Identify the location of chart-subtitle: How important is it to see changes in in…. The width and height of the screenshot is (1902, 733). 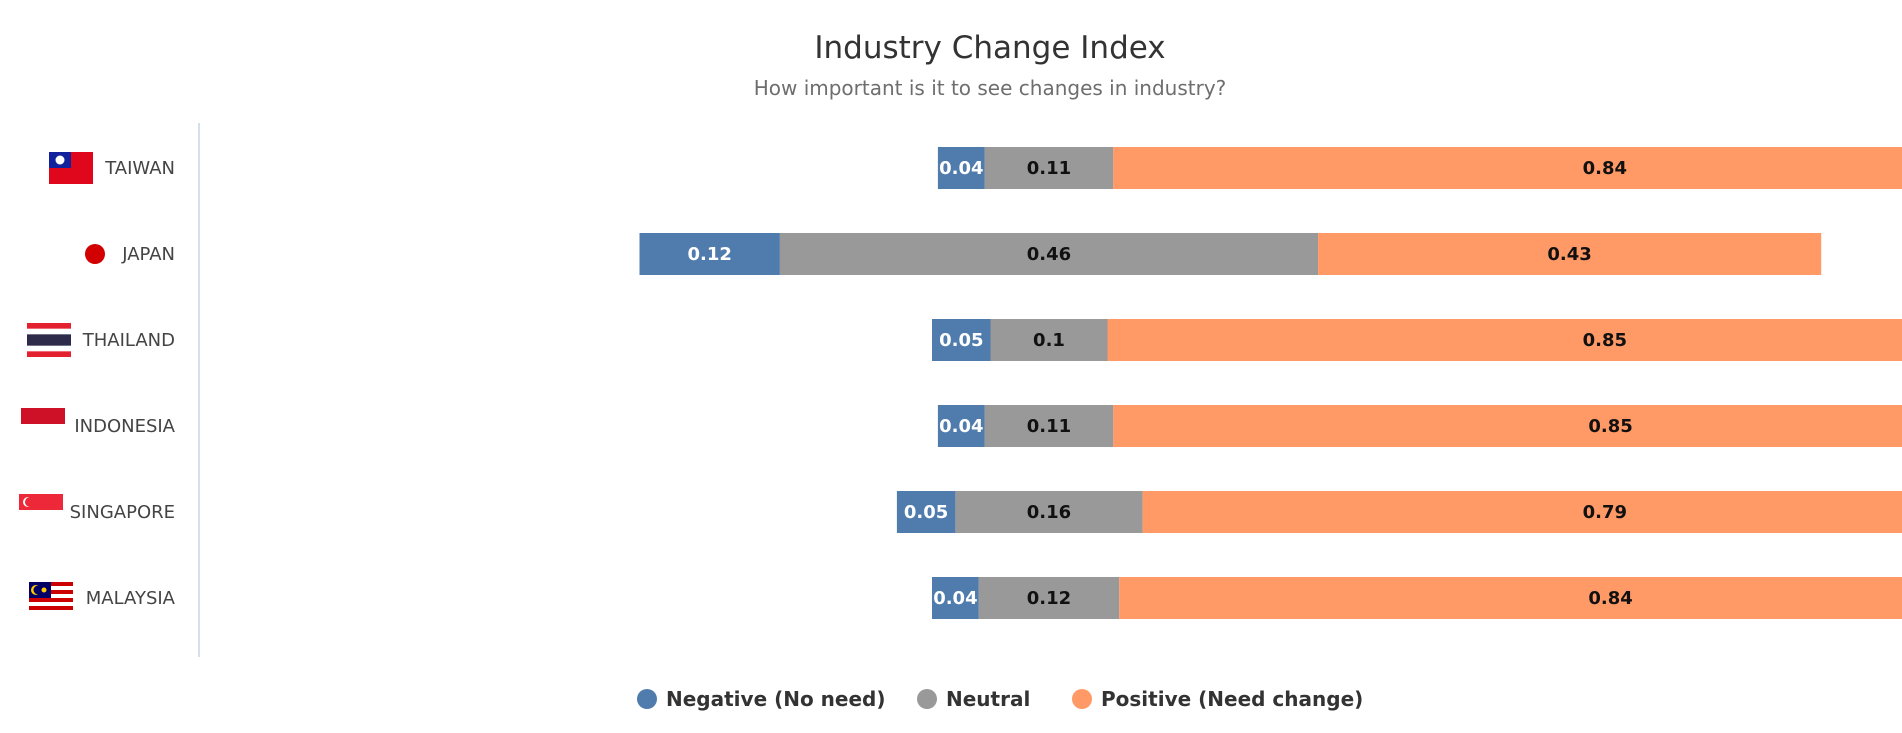
(990, 88).